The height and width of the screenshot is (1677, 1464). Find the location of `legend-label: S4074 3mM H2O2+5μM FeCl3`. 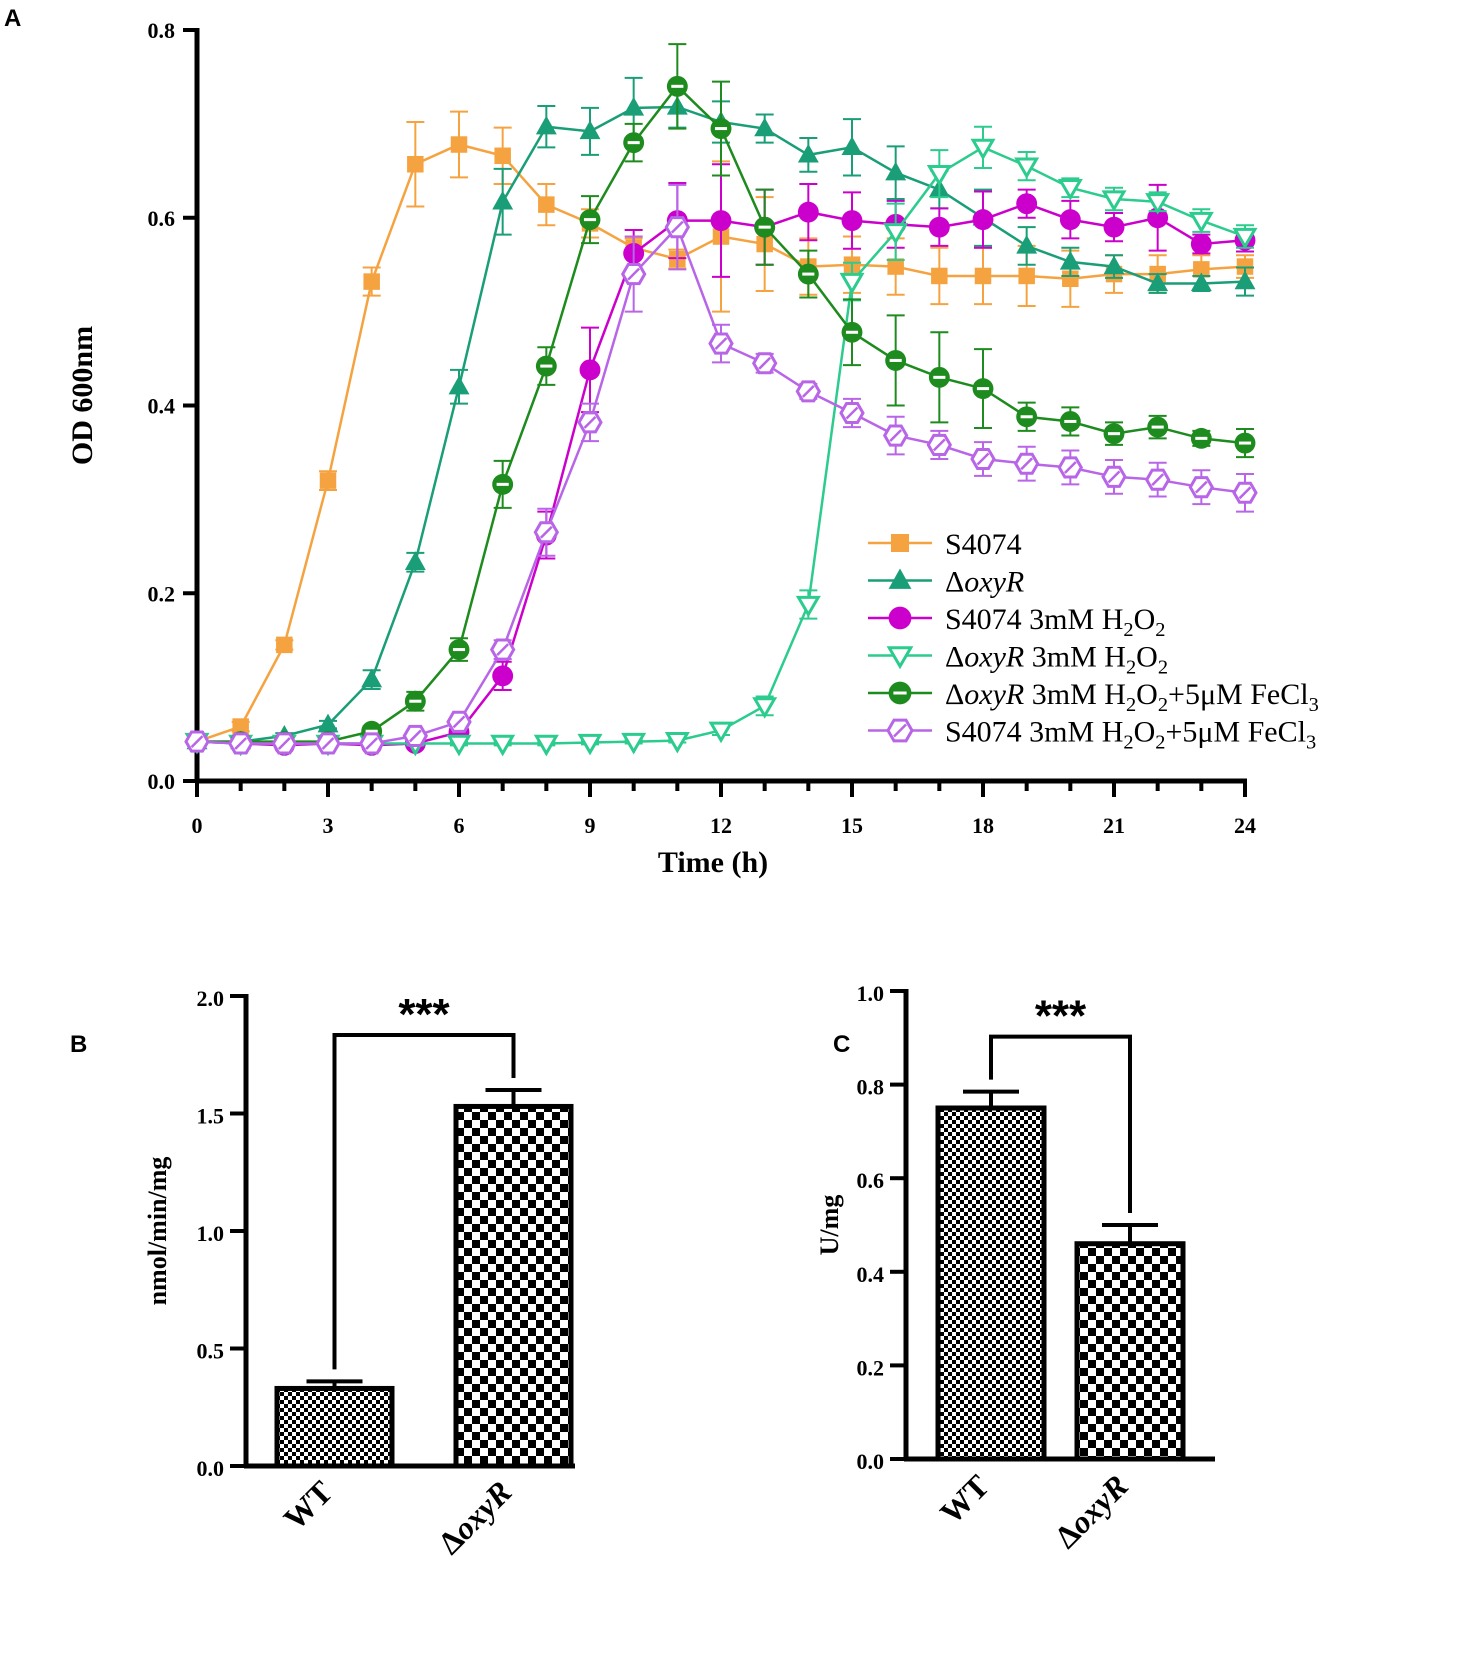

legend-label: S4074 3mM H2O2+5μM FeCl3 is located at coordinates (1130, 735).